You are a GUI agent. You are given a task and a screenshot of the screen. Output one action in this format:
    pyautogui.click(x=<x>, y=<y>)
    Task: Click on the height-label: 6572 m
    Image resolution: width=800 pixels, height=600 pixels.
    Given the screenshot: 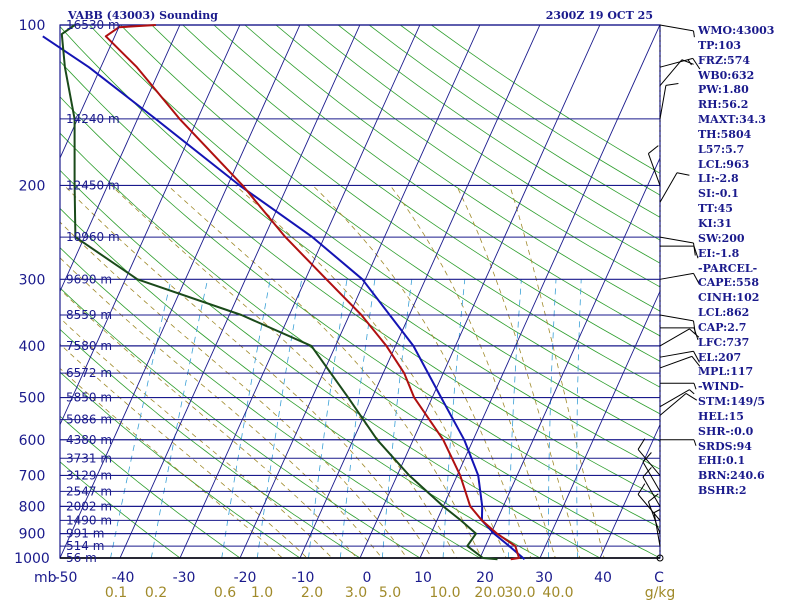 What is the action you would take?
    pyautogui.click(x=89, y=373)
    